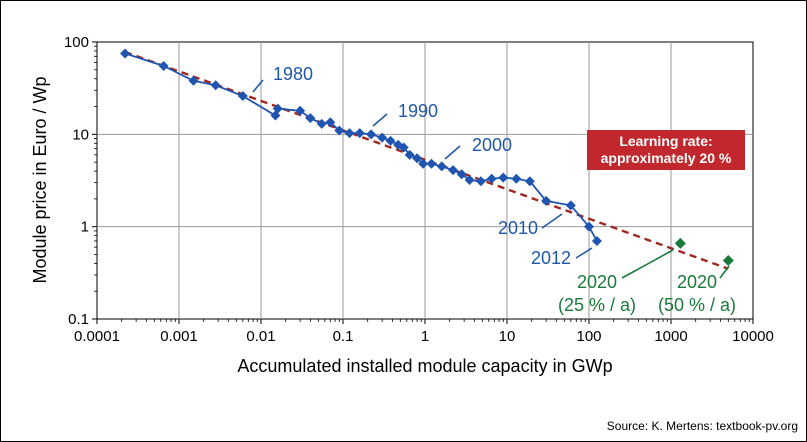 This screenshot has width=807, height=442. Describe the element at coordinates (179, 336) in the screenshot. I see `x-tick-label: 0.001` at that location.